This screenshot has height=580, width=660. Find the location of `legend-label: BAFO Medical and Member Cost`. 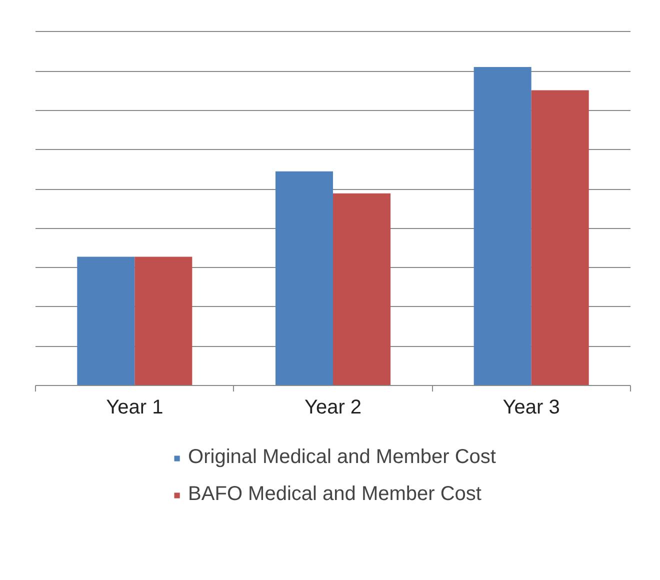

legend-label: BAFO Medical and Member Cost is located at coordinates (335, 494).